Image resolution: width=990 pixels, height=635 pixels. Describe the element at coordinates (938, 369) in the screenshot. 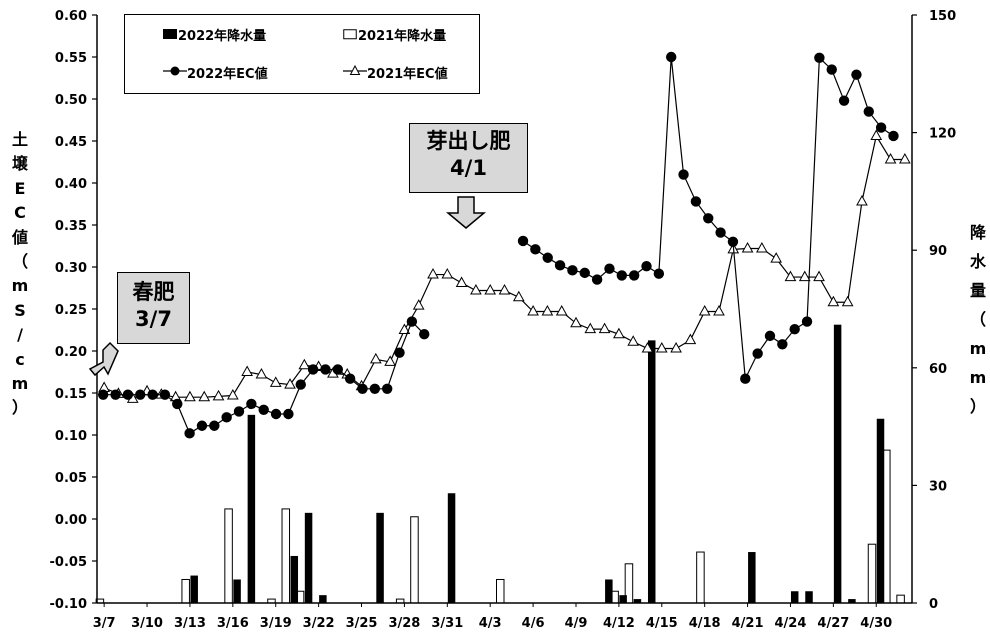

I see `right-tick-label: 60` at that location.